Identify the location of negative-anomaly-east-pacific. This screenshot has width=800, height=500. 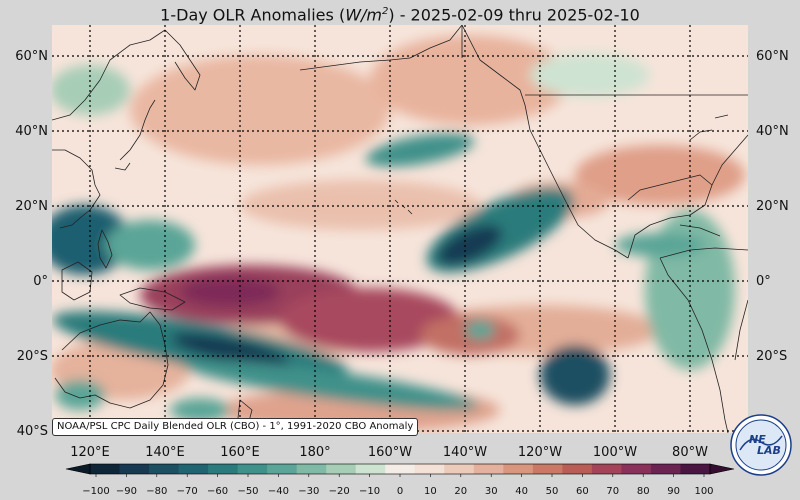
(480, 330).